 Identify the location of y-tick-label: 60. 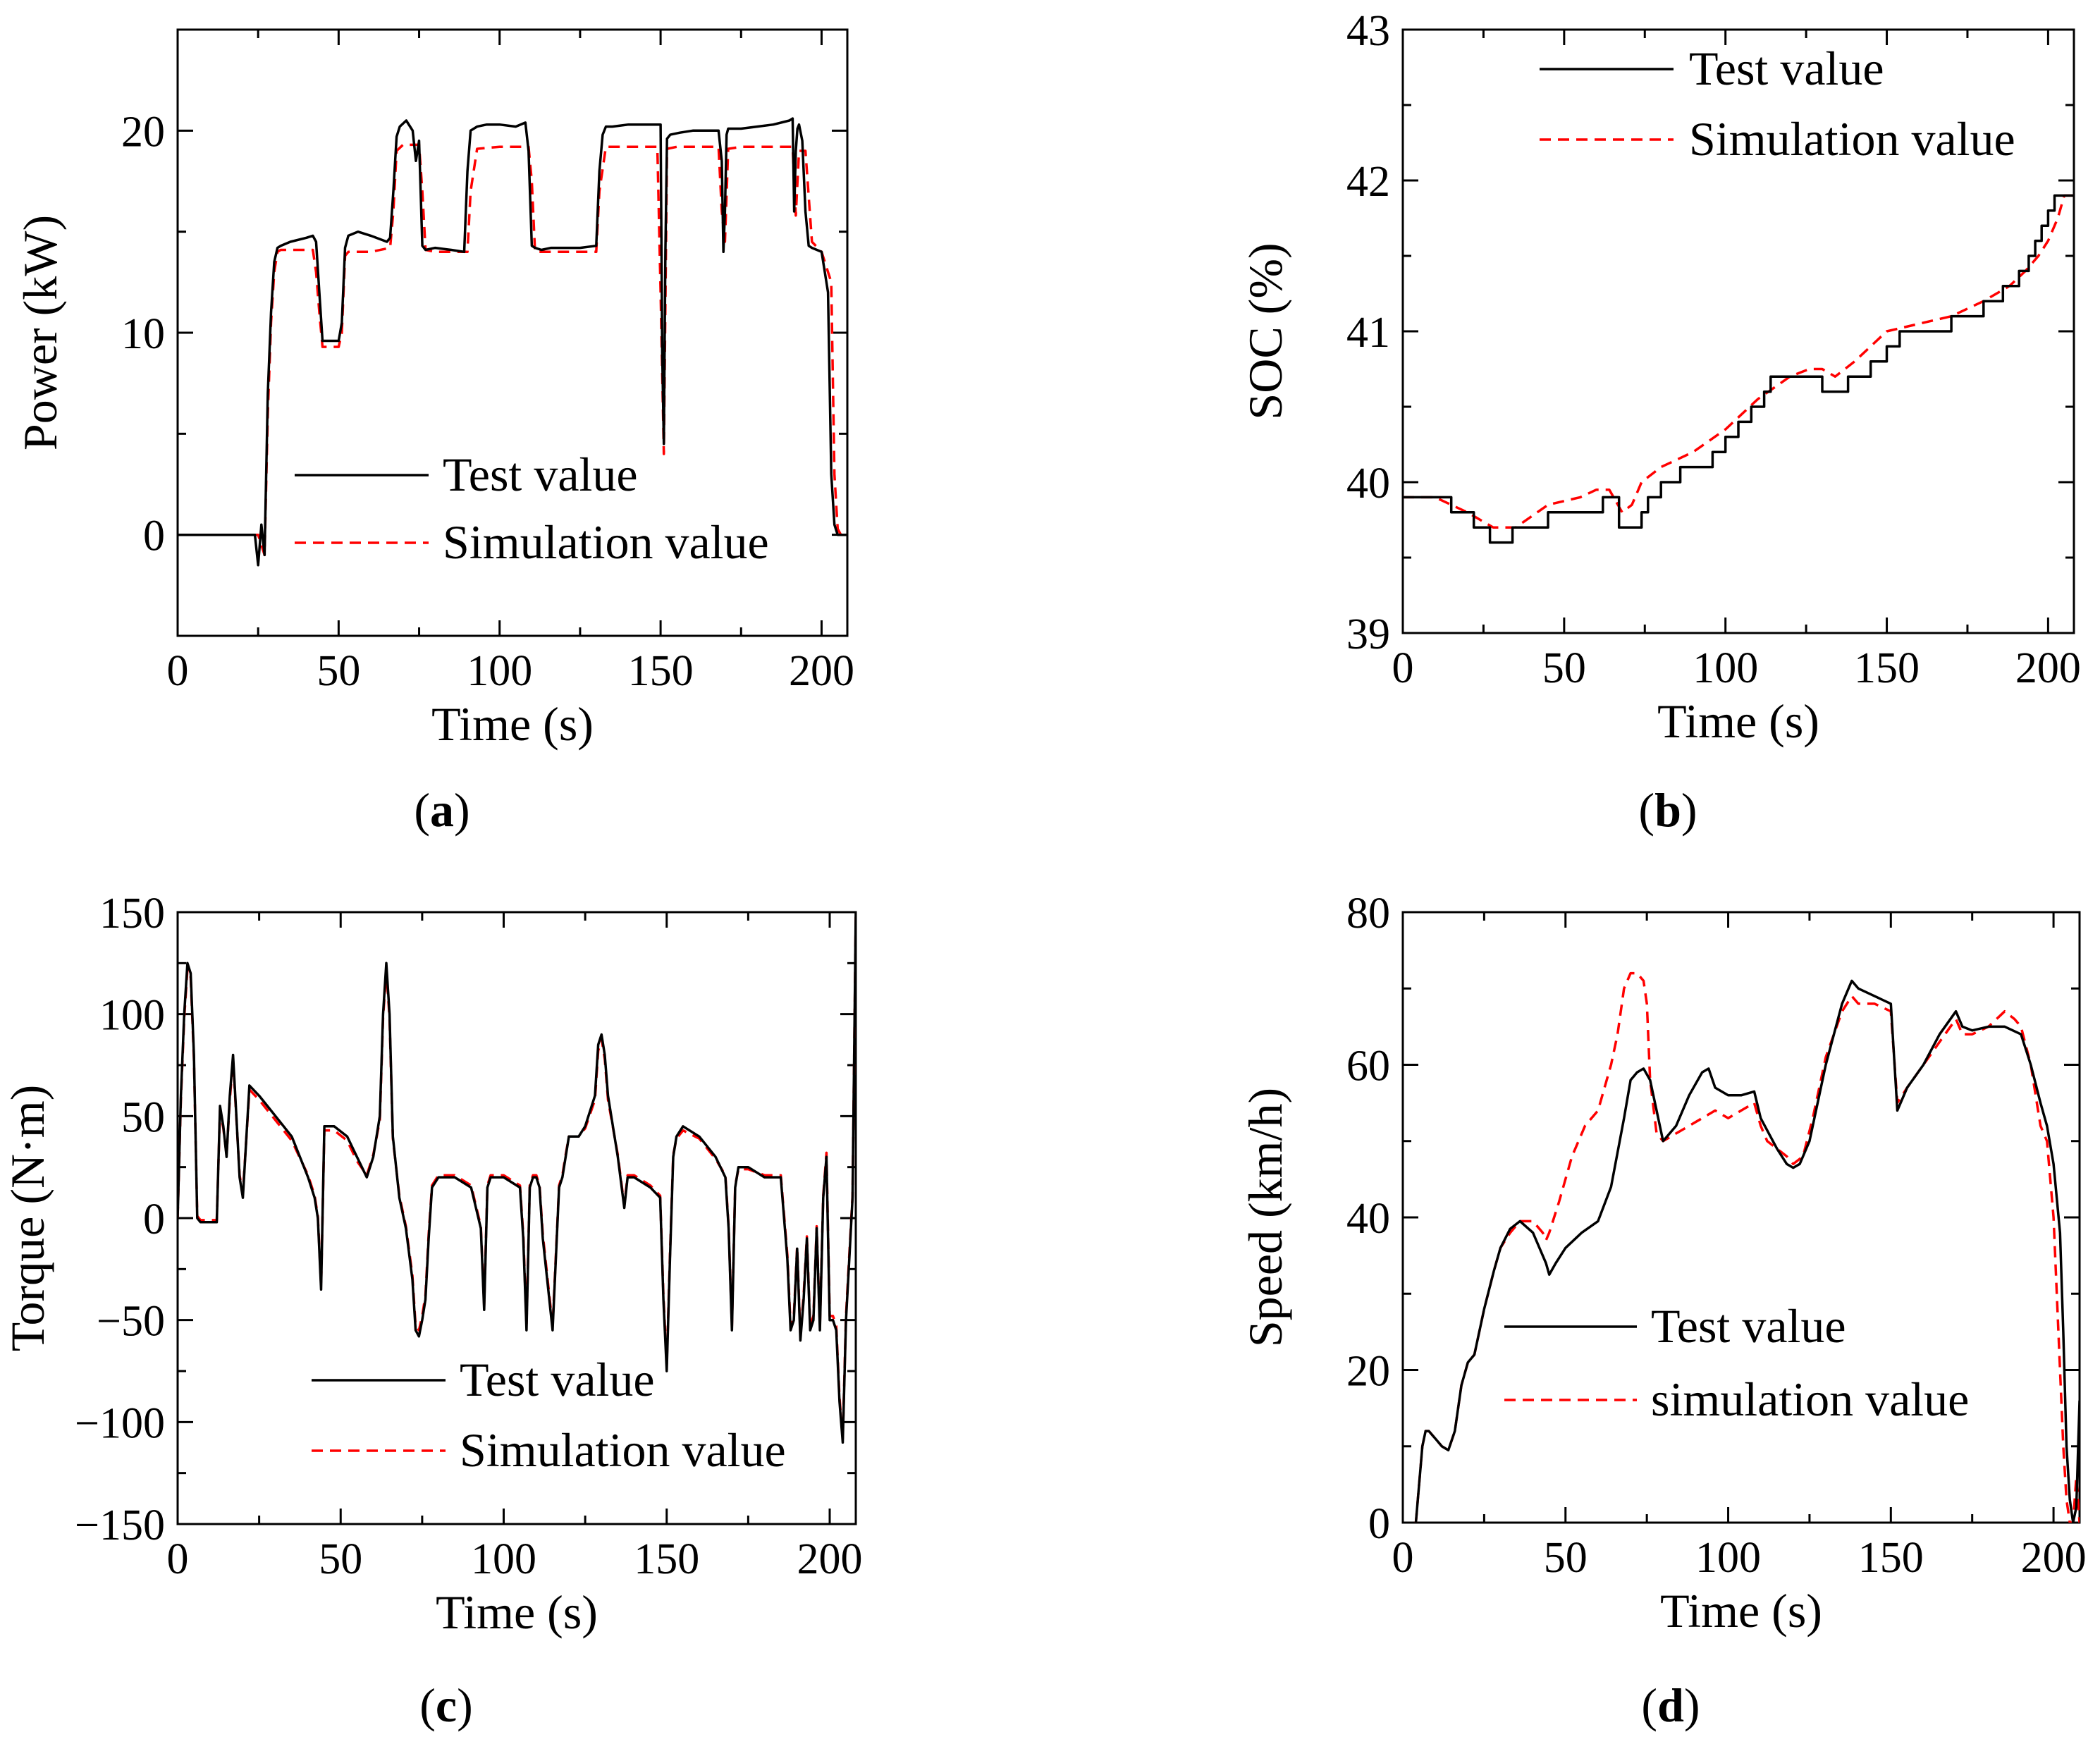
(1368, 1067).